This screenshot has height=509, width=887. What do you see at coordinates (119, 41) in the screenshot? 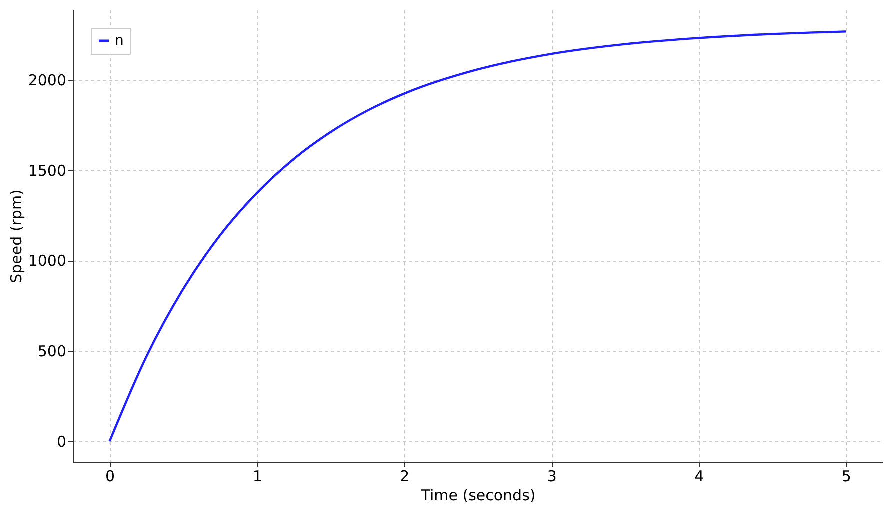
I see `legend-label: n` at bounding box center [119, 41].